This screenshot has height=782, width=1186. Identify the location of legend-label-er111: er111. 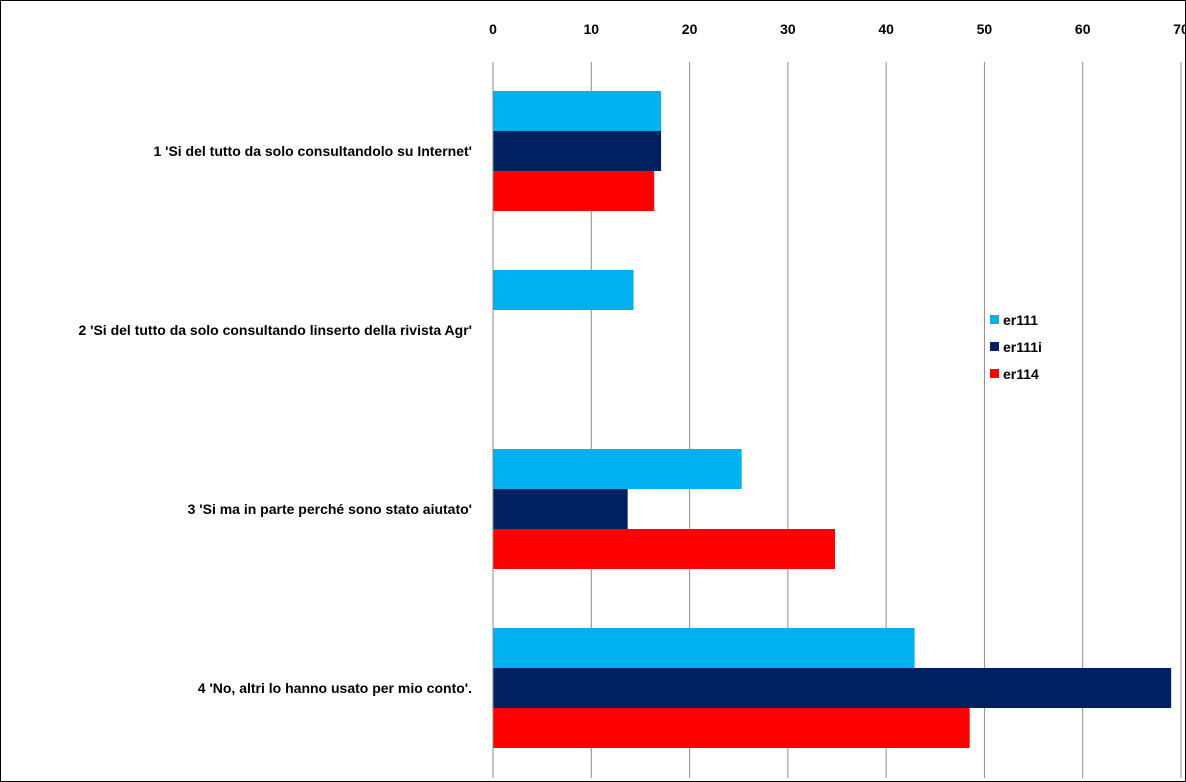
(1021, 319).